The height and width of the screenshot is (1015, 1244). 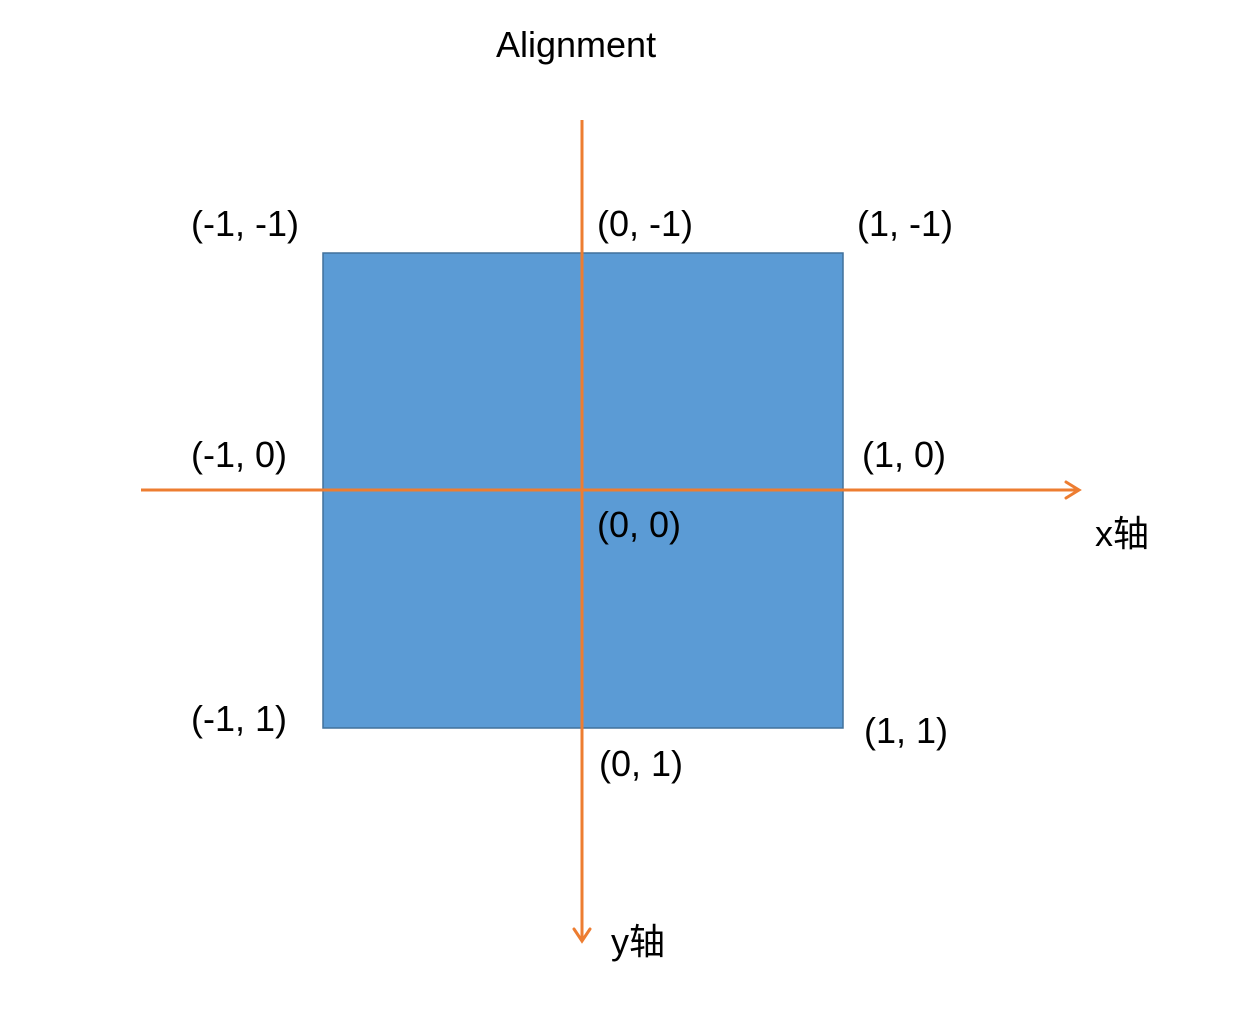 I want to click on y-axis-label: y轴, so click(x=638, y=941).